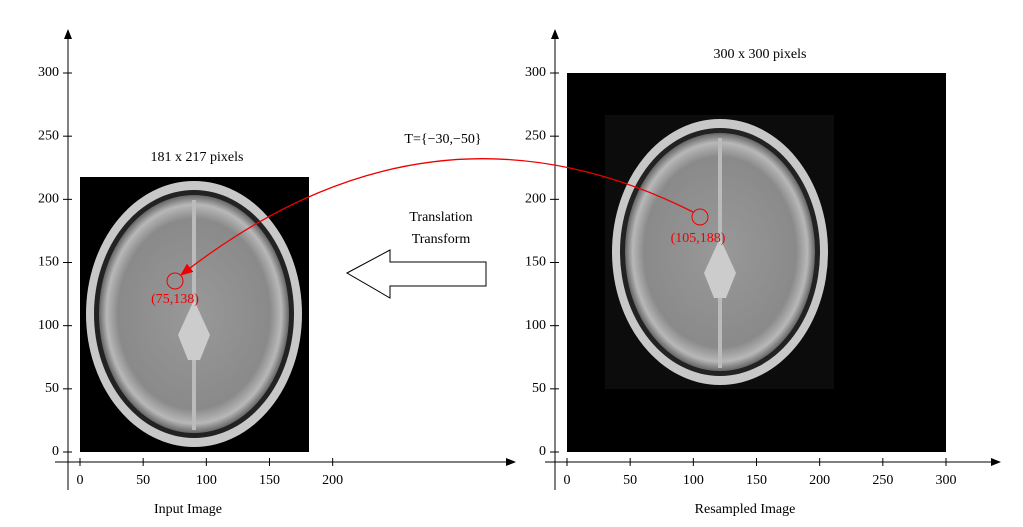 This screenshot has width=1023, height=527. What do you see at coordinates (442, 139) in the screenshot?
I see `transform-parameters: T={−30,−50}` at bounding box center [442, 139].